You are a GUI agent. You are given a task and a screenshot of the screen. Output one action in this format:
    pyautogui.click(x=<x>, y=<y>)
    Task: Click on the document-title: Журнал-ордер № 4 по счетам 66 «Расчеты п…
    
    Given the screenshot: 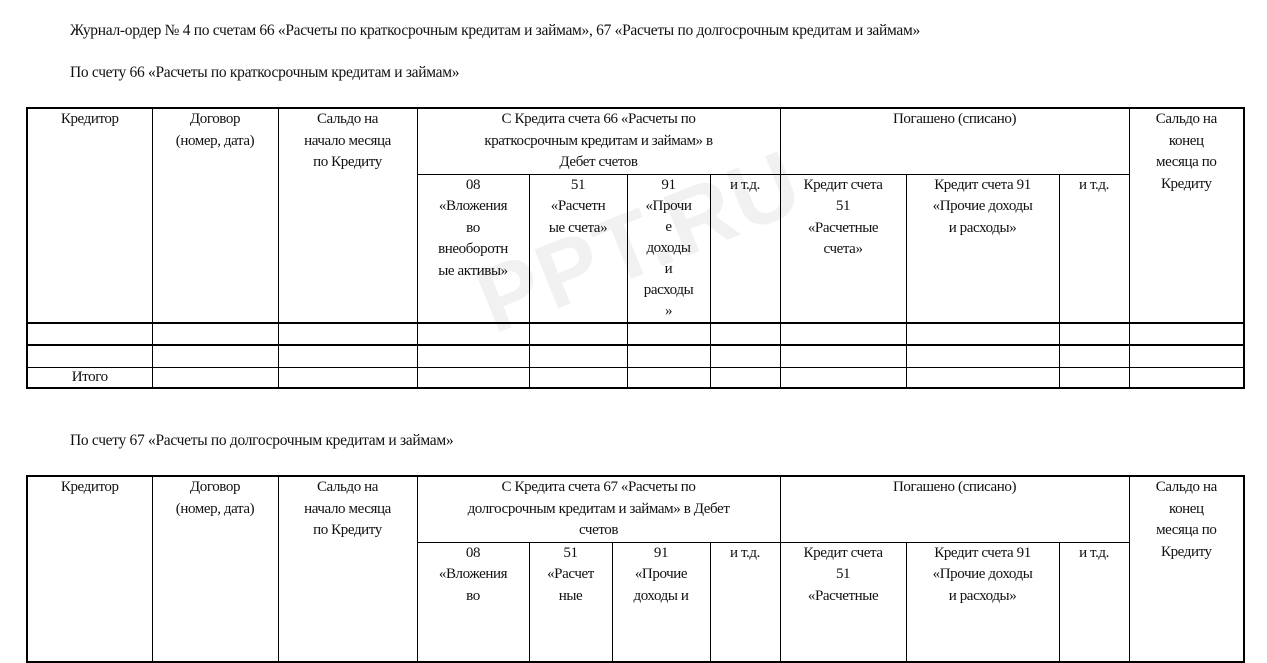 What is the action you would take?
    pyautogui.click(x=495, y=30)
    